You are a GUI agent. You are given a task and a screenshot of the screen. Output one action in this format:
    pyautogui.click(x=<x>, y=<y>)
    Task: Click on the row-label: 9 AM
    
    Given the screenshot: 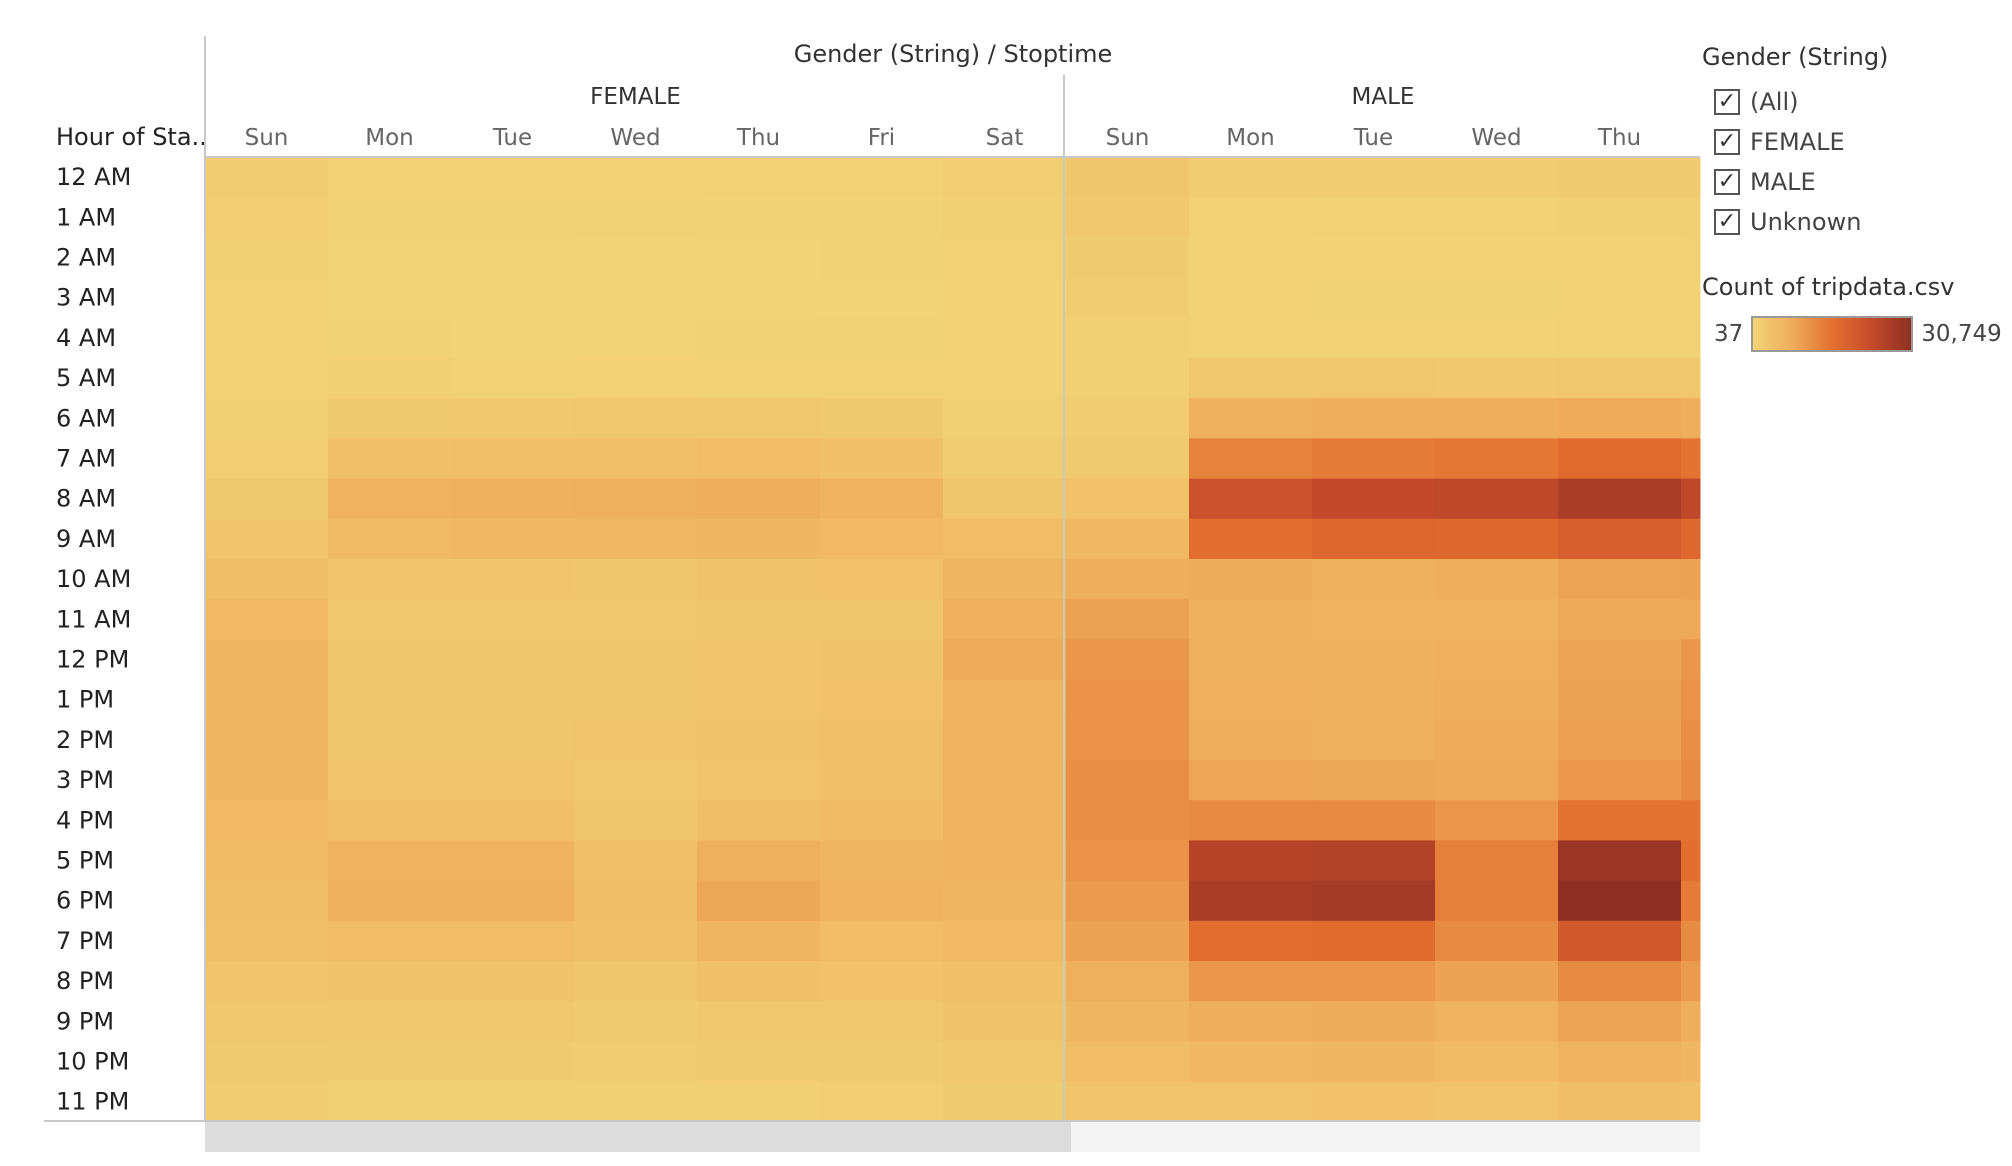 What is the action you would take?
    pyautogui.click(x=86, y=539)
    